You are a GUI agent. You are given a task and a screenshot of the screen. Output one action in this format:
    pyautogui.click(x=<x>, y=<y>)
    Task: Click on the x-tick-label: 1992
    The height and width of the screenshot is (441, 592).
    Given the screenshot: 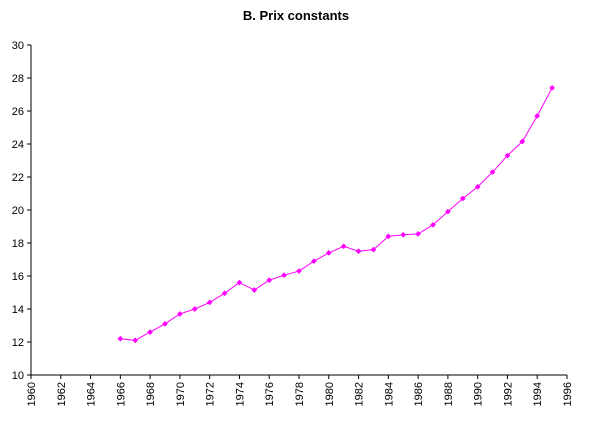 What is the action you would take?
    pyautogui.click(x=508, y=394)
    